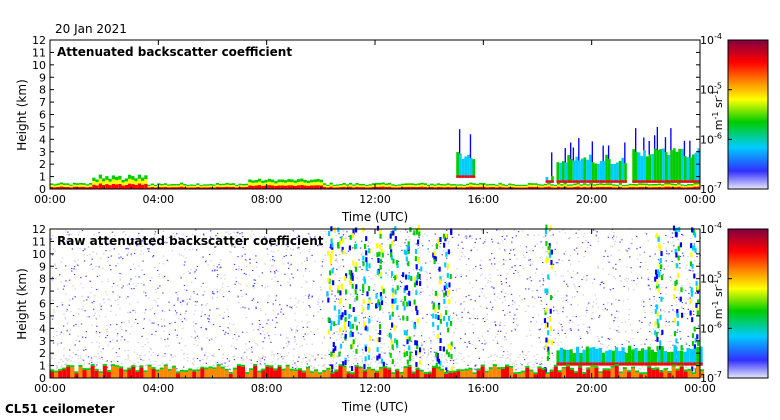 The image size is (780, 420). Describe the element at coordinates (579, 171) in the screenshot. I see `cloud-pixel` at that location.